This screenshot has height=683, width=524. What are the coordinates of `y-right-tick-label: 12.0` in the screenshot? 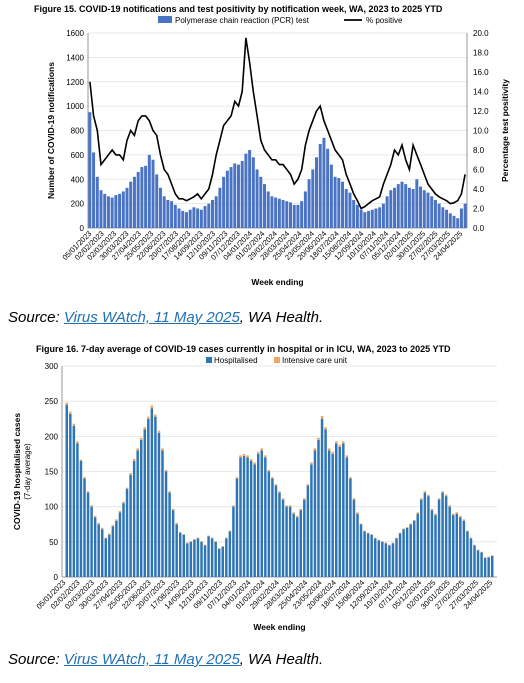 It's located at (481, 111).